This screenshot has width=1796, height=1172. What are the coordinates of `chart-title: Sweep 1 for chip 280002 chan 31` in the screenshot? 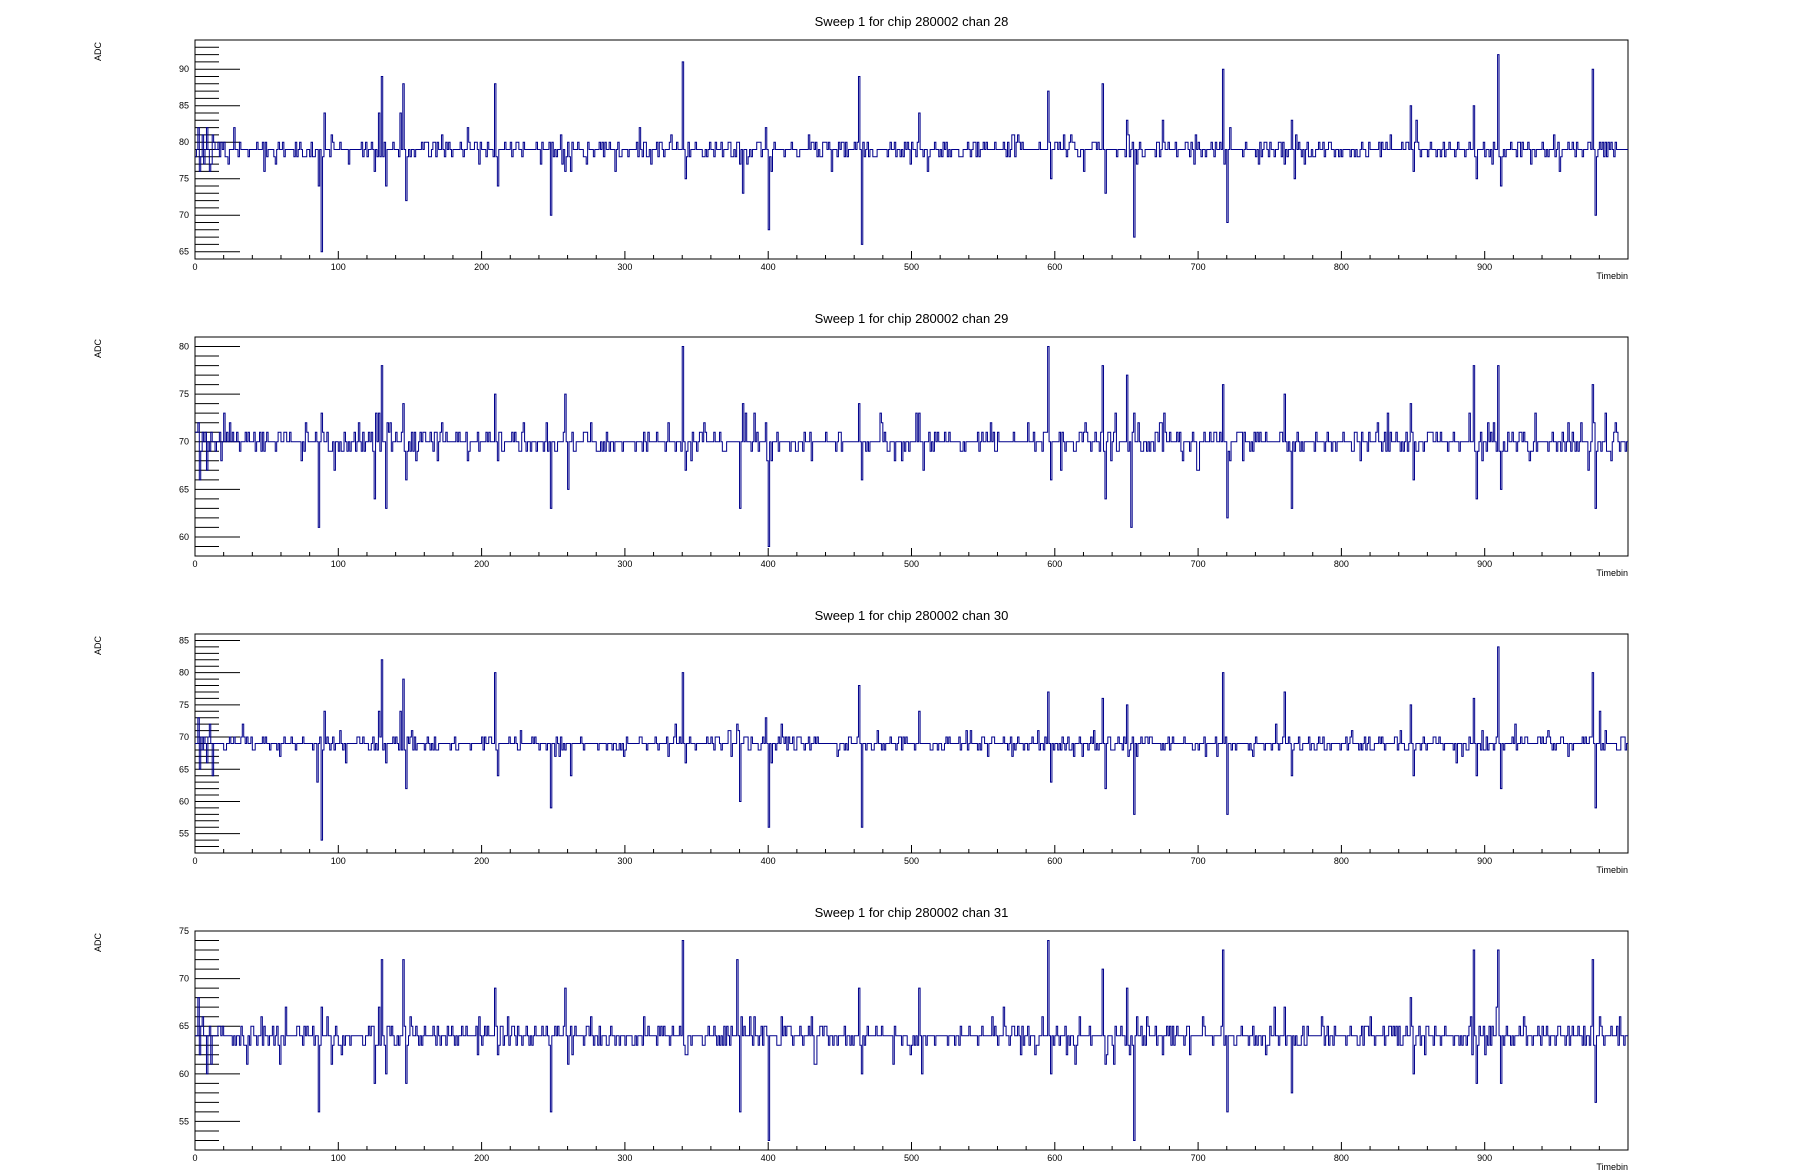 It's located at (912, 912).